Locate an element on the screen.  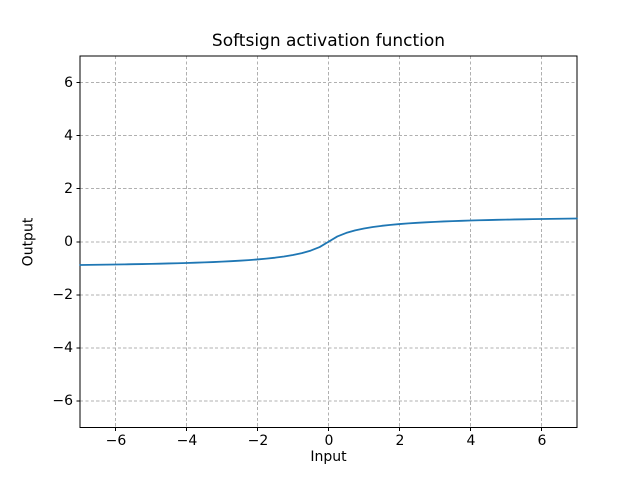
x-tick-label: −6 is located at coordinates (116, 441).